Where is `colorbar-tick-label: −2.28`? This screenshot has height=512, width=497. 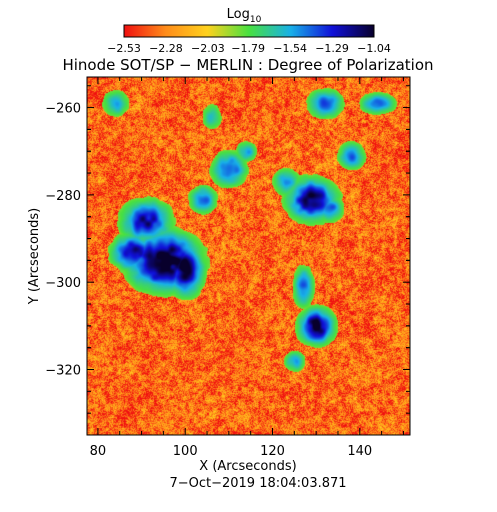 colorbar-tick-label: −2.28 is located at coordinates (166, 48).